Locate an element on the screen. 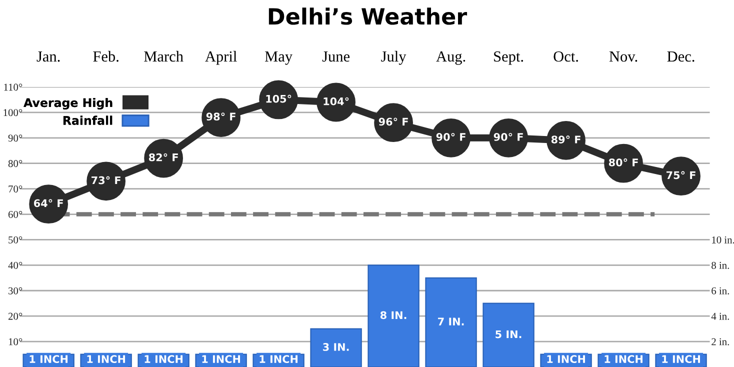 The height and width of the screenshot is (367, 734). y2-tick-label: 6 in. is located at coordinates (720, 290).